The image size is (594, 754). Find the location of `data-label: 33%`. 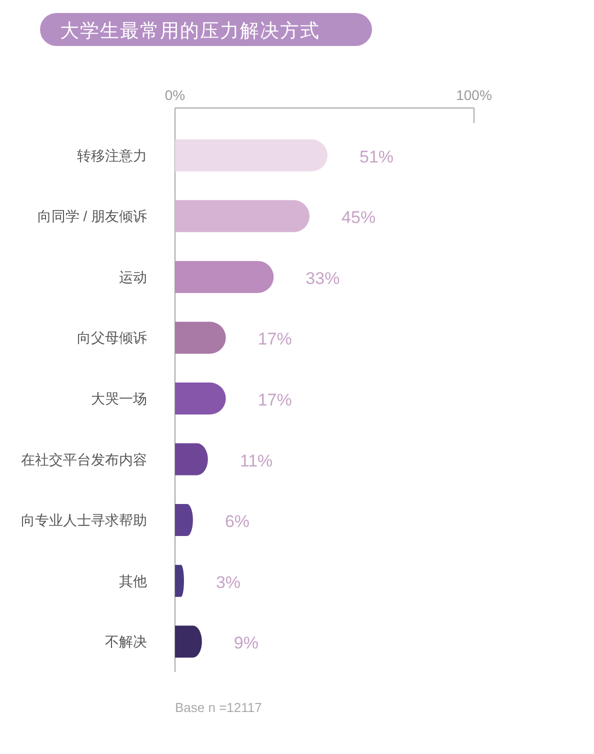

data-label: 33% is located at coordinates (323, 278).